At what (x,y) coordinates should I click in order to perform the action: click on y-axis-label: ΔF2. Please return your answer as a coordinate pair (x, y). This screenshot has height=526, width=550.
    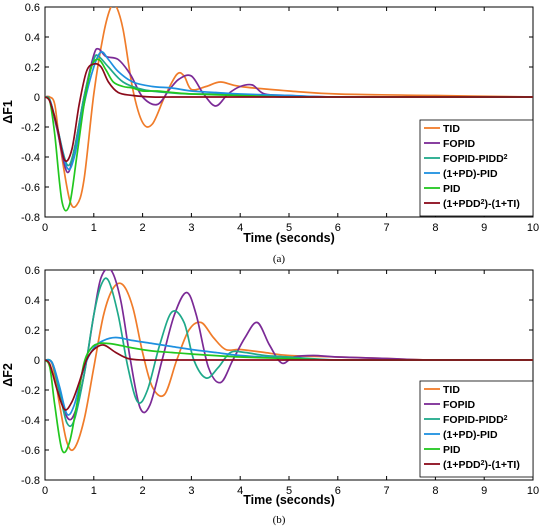
    Looking at the image, I should click on (8, 375).